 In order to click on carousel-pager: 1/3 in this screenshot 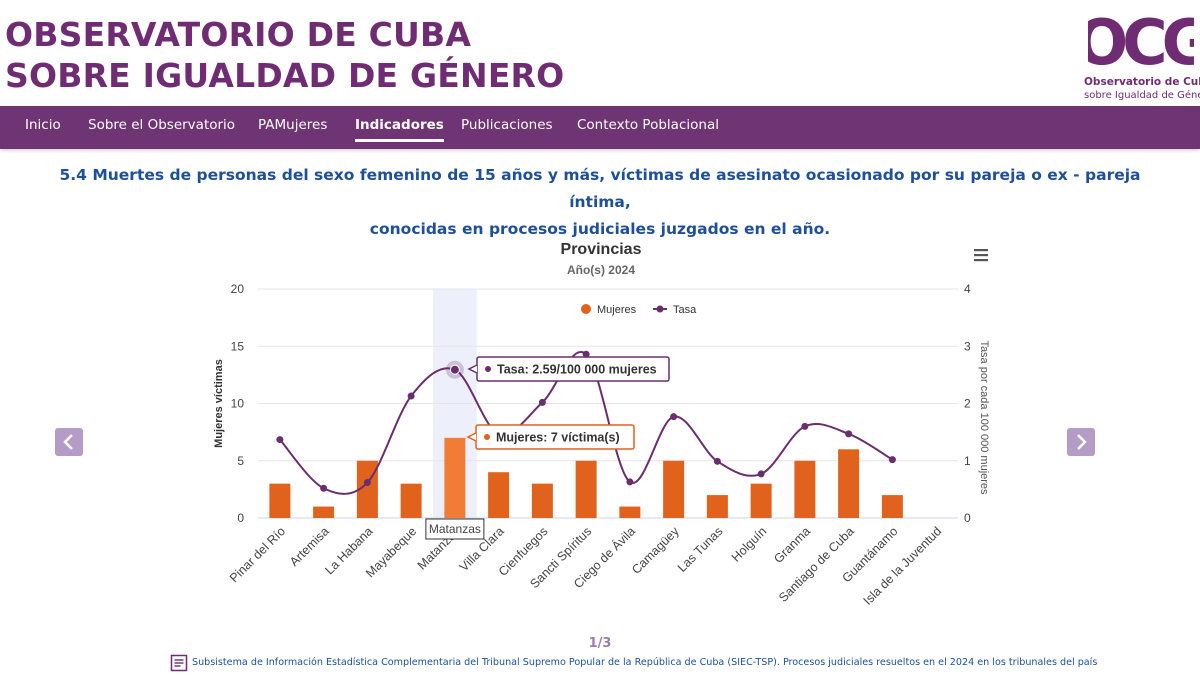, I will do `click(600, 643)`.